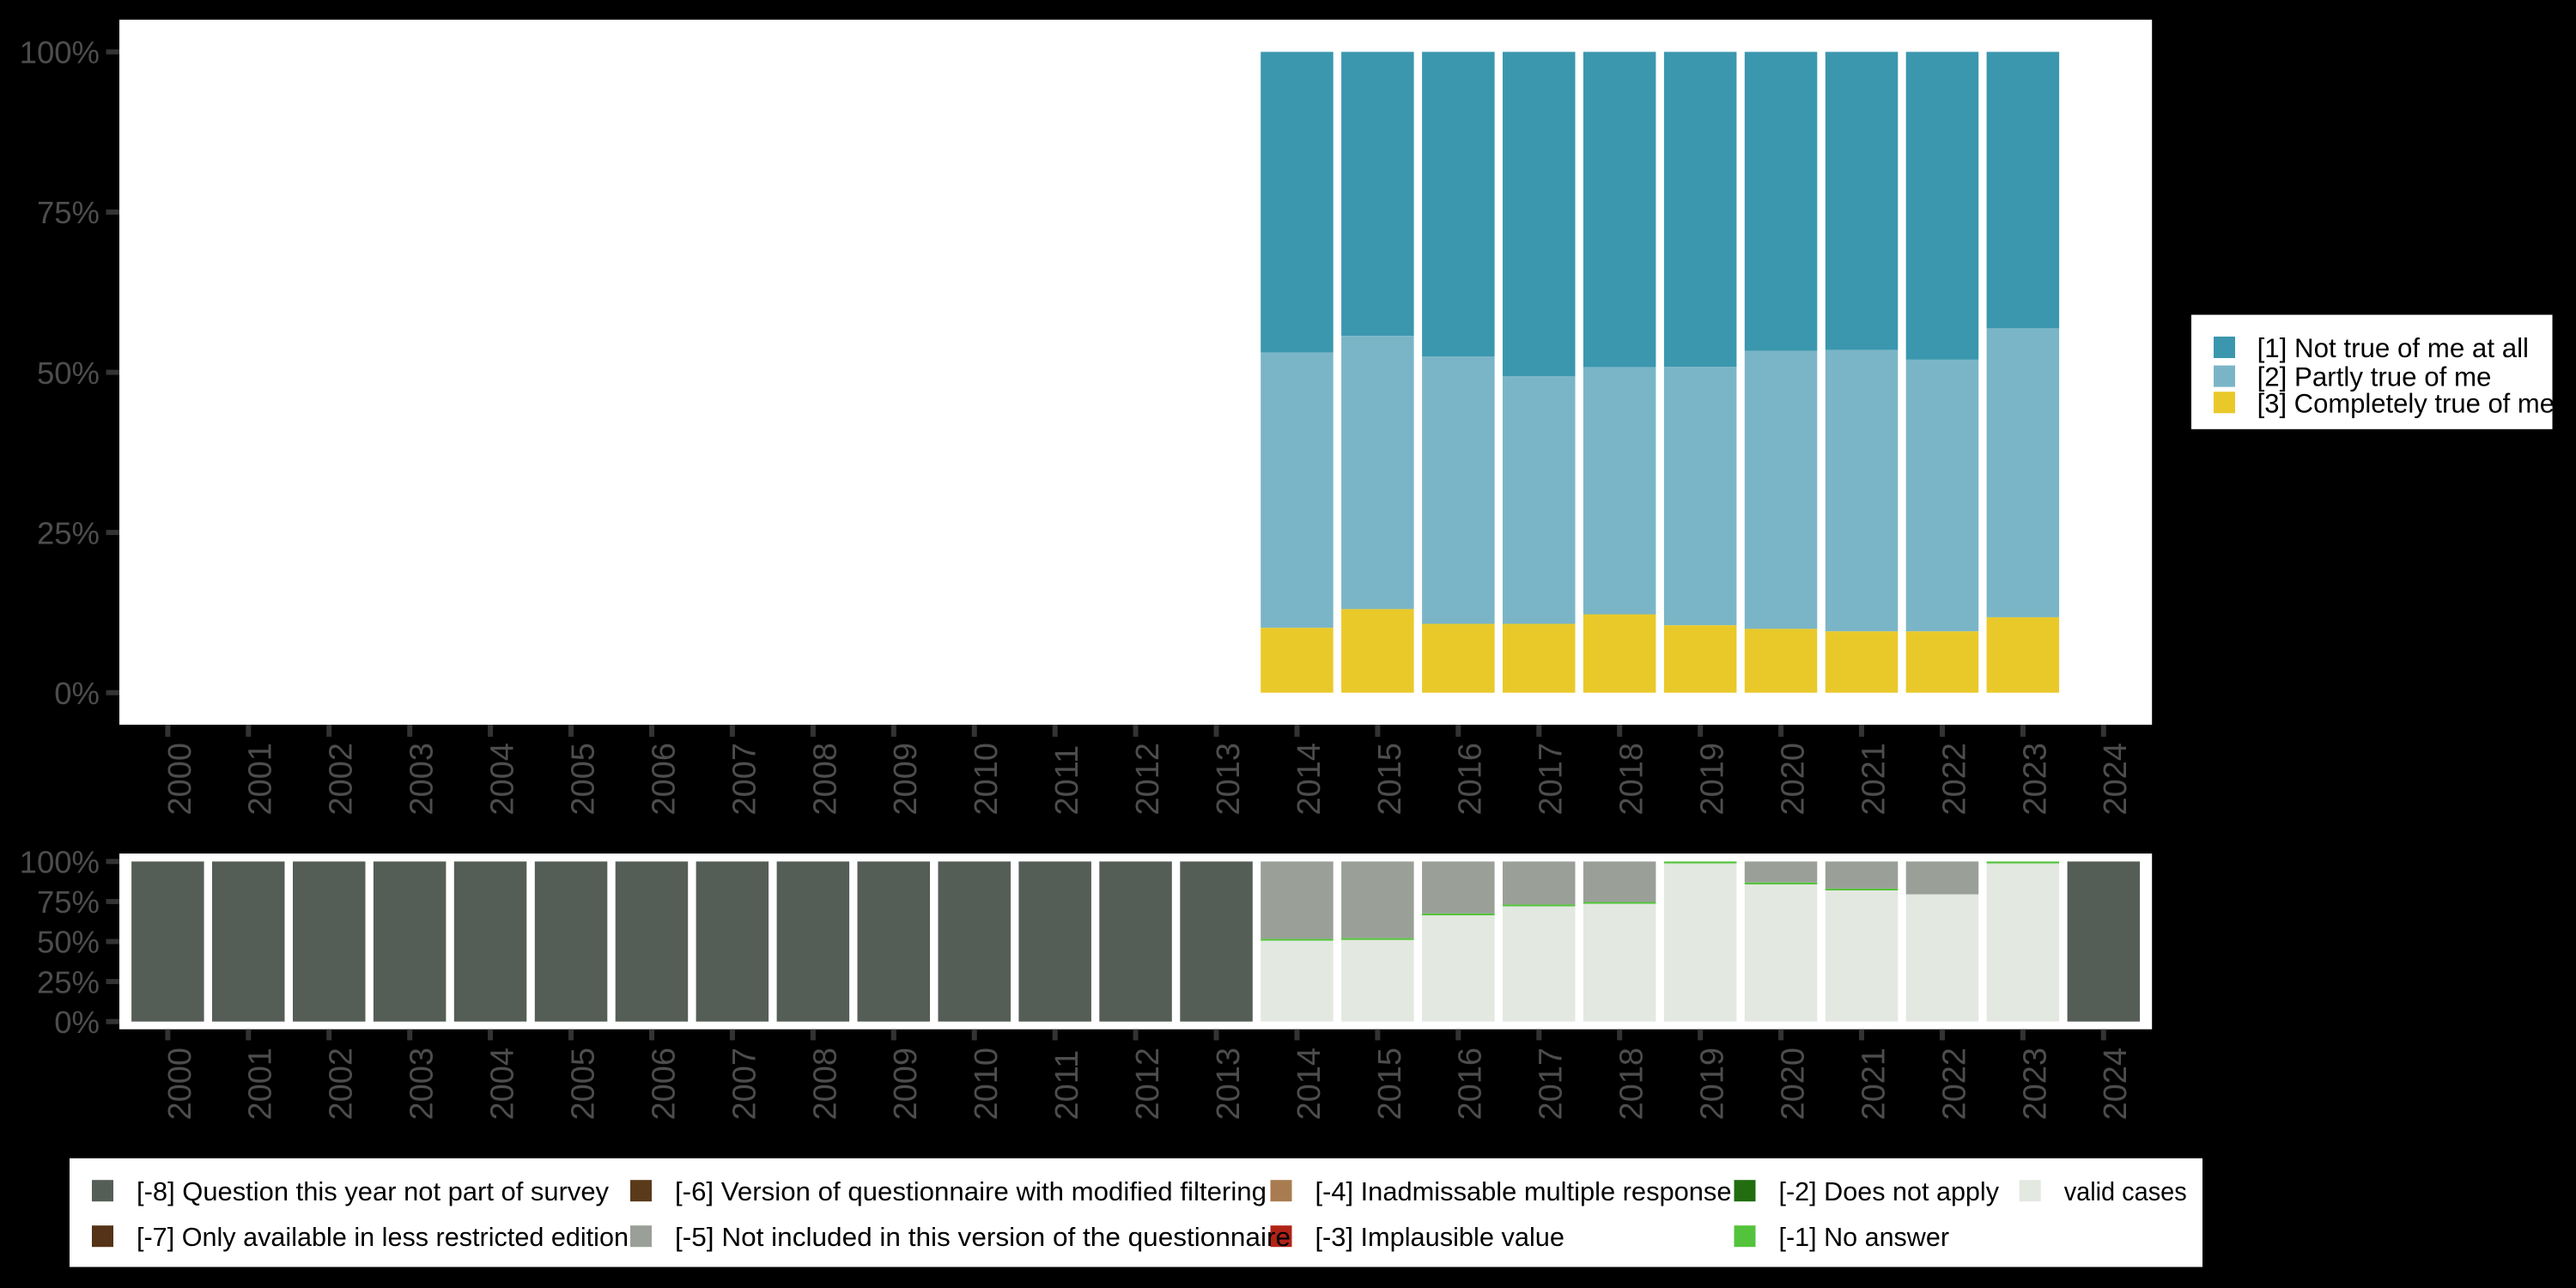  What do you see at coordinates (1889, 1191) in the screenshot?
I see `svg-text: [-2] Does not apply` at bounding box center [1889, 1191].